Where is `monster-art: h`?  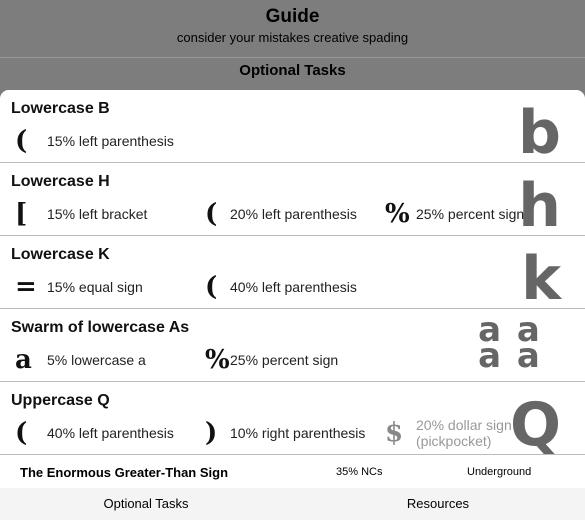
monster-art: h is located at coordinates (539, 203).